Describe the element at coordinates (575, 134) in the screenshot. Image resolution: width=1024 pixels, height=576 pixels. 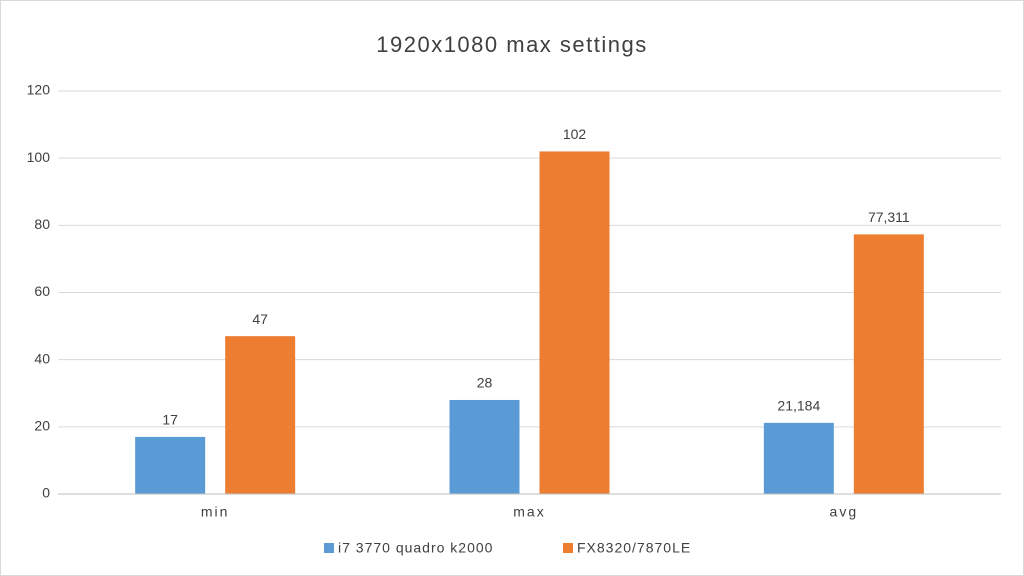
I see `data-label: 102` at that location.